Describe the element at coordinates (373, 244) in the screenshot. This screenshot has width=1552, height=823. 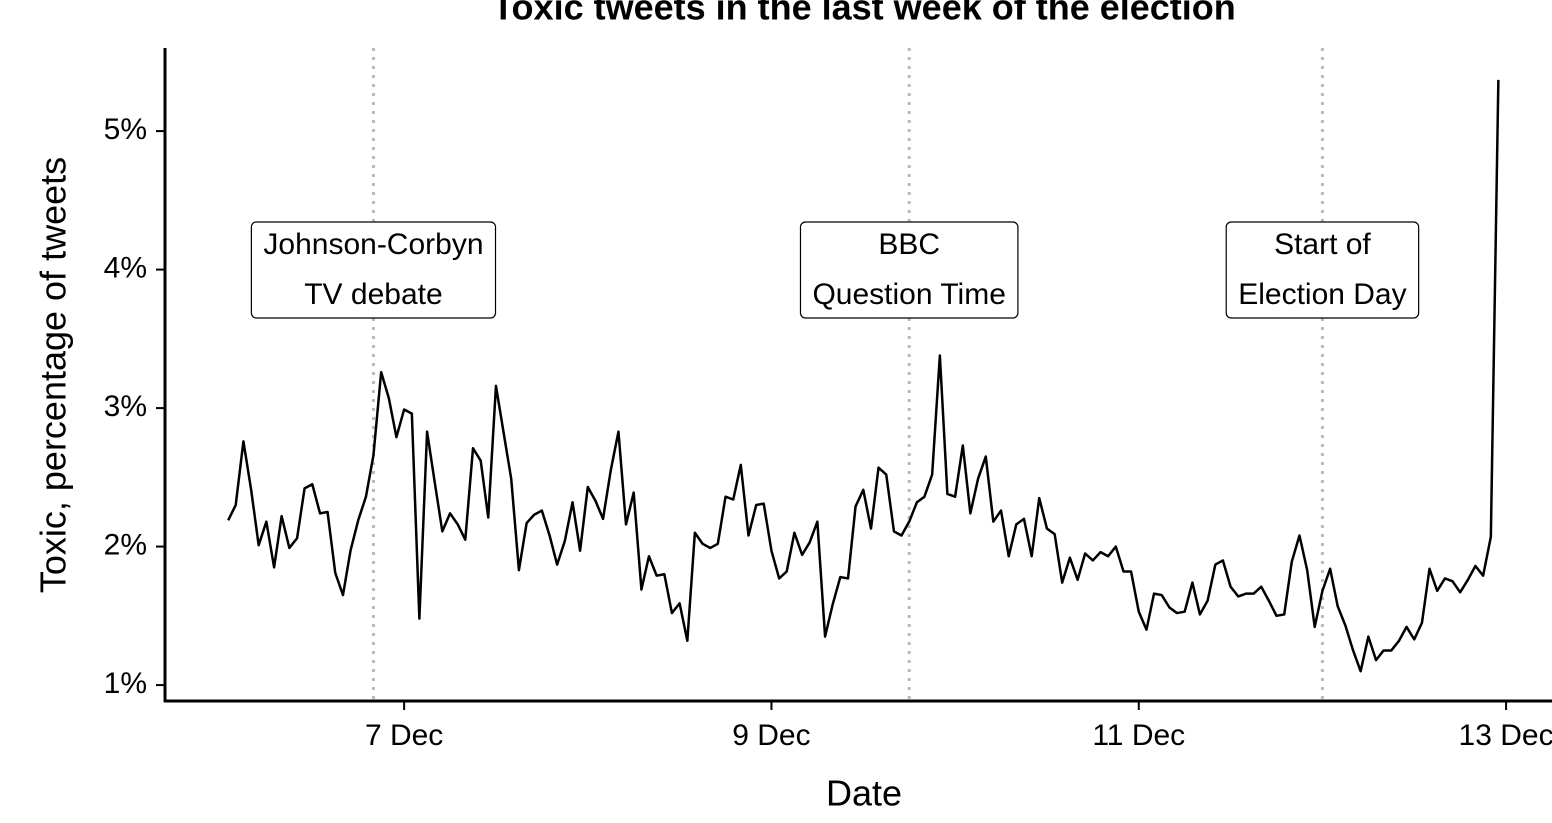
I see `annotation-text: Johnson-Corbyn` at that location.